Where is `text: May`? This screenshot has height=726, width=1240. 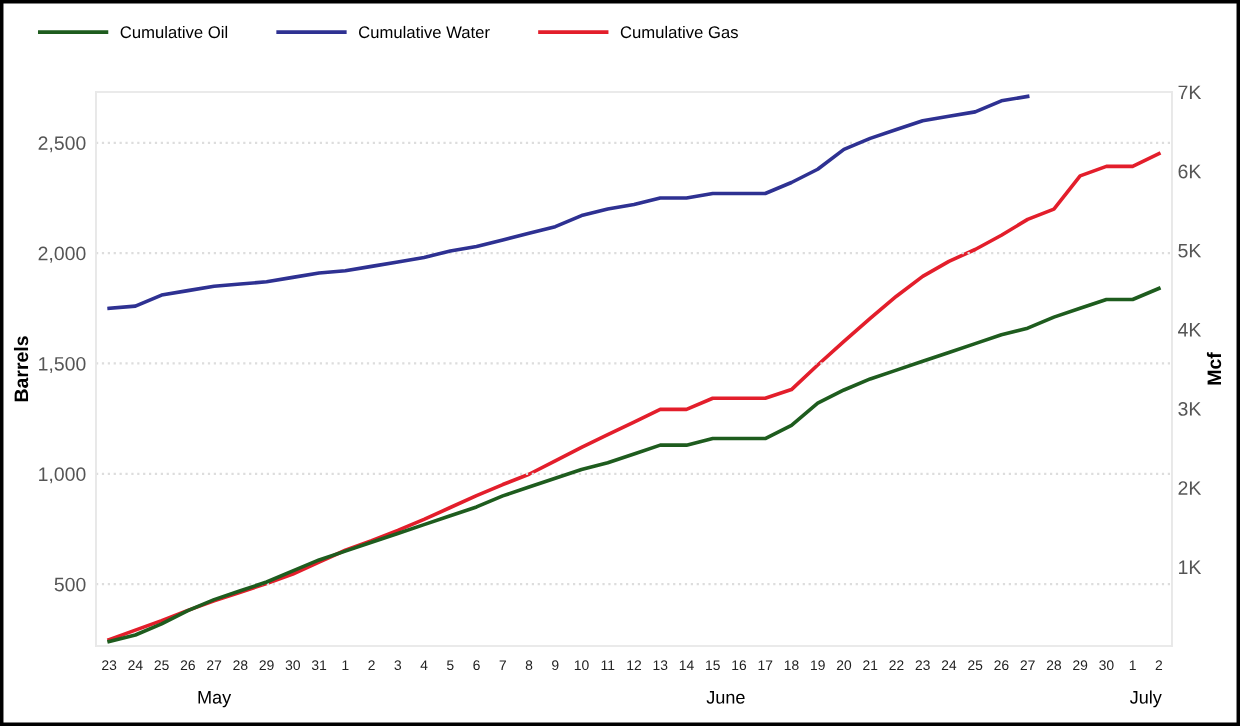
text: May is located at coordinates (215, 699).